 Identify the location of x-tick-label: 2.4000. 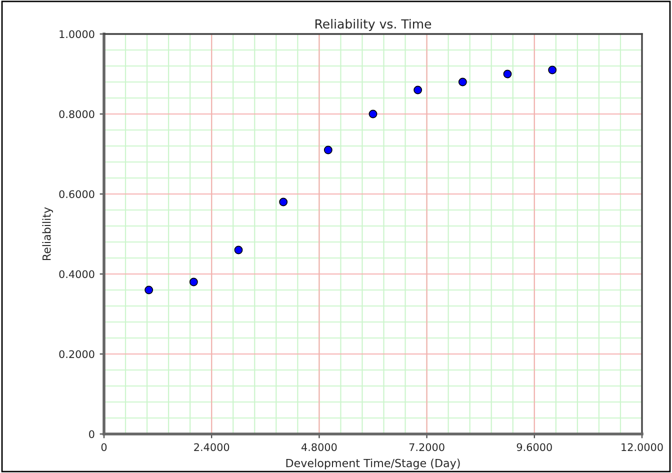
(212, 447).